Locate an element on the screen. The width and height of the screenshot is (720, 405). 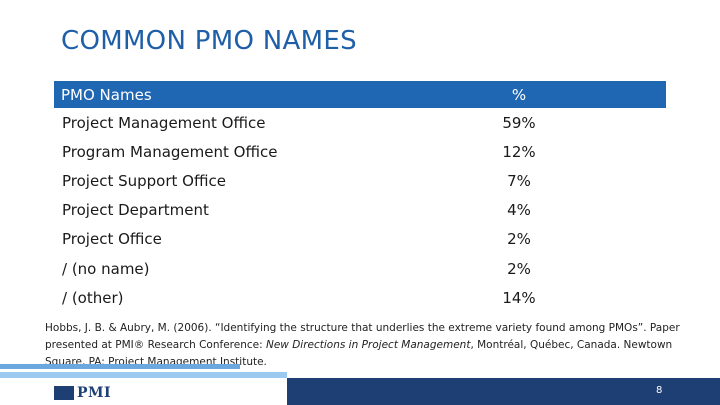
row-percent: 7% is located at coordinates (519, 180).